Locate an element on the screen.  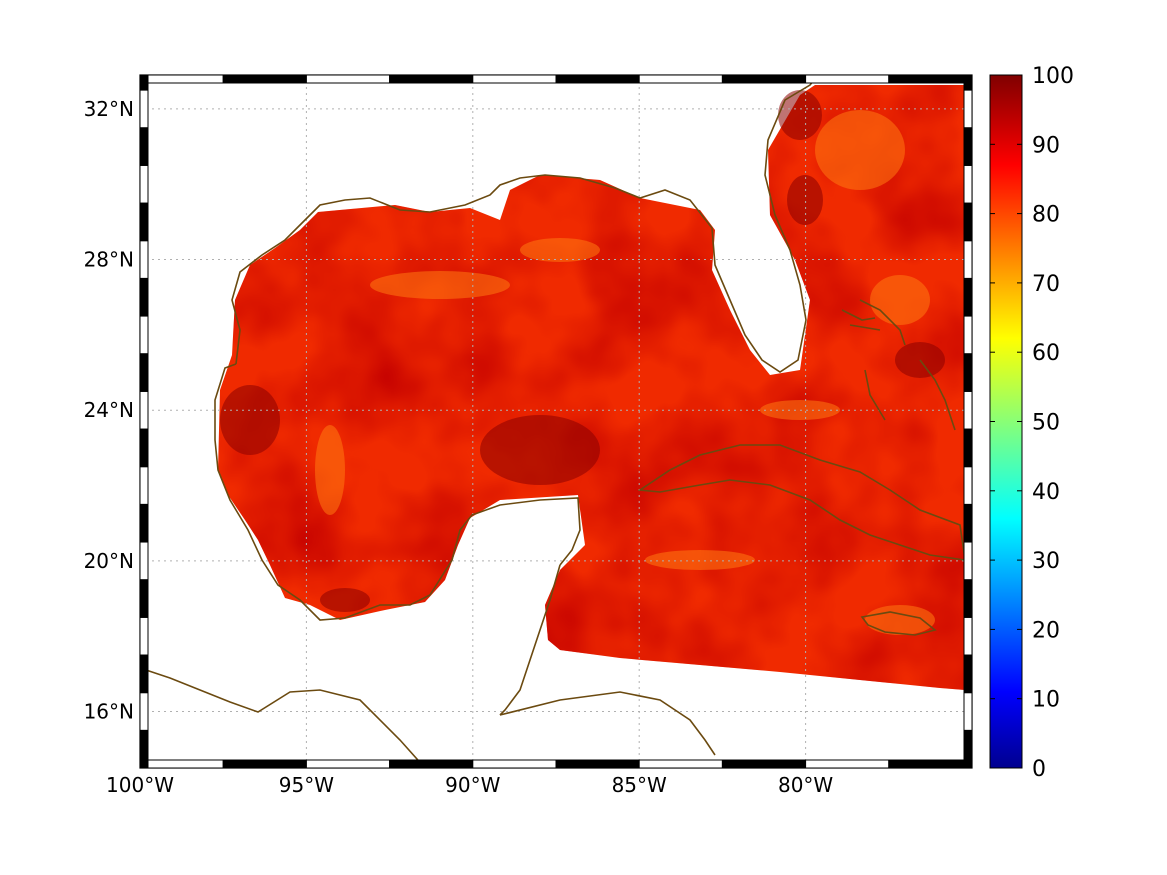
colorbar-tick-label: 60 is located at coordinates (1046, 353).